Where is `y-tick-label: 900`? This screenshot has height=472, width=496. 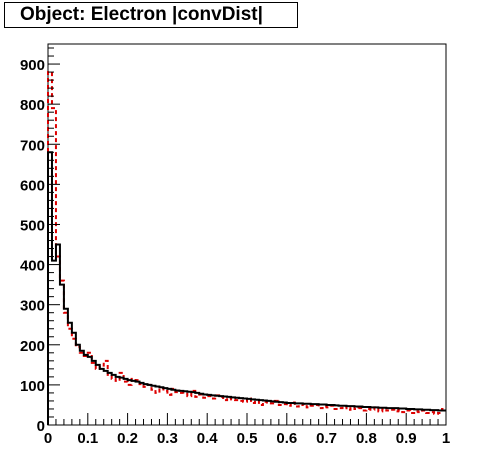 y-tick-label: 900 is located at coordinates (32, 65).